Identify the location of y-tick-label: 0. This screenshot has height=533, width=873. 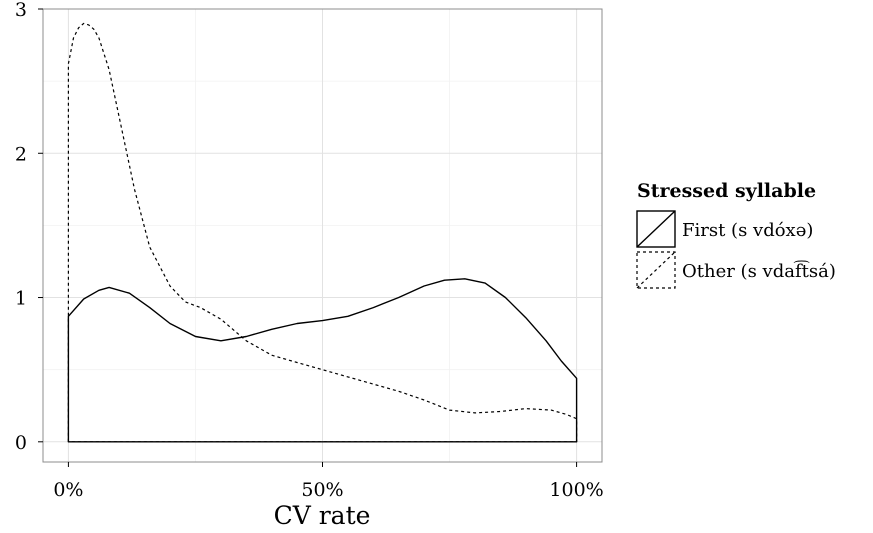
(21, 443).